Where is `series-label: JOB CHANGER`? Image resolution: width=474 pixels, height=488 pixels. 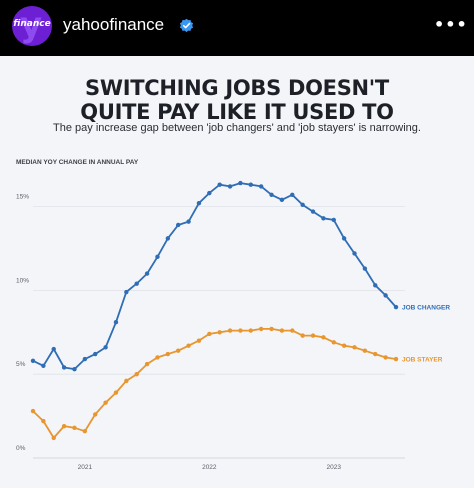 series-label: JOB CHANGER is located at coordinates (426, 308).